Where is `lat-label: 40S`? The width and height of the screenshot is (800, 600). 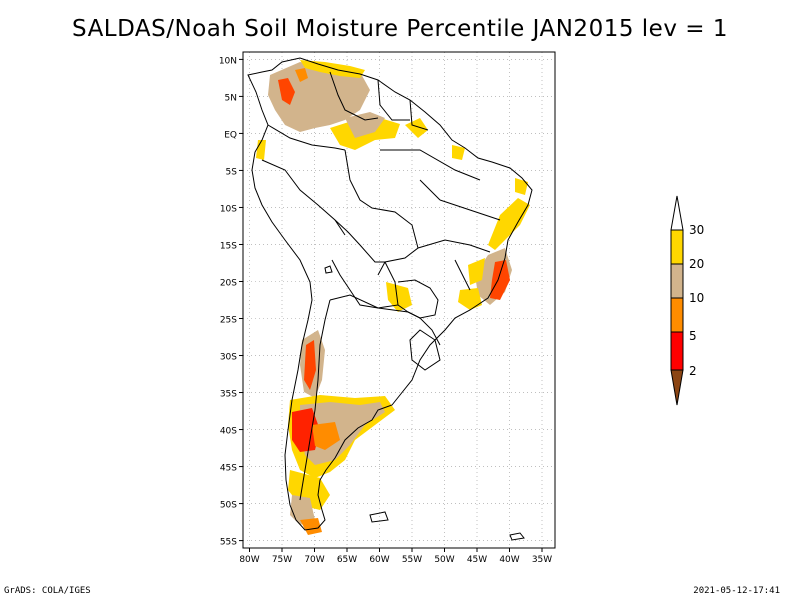
lat-label: 40S is located at coordinates (228, 432).